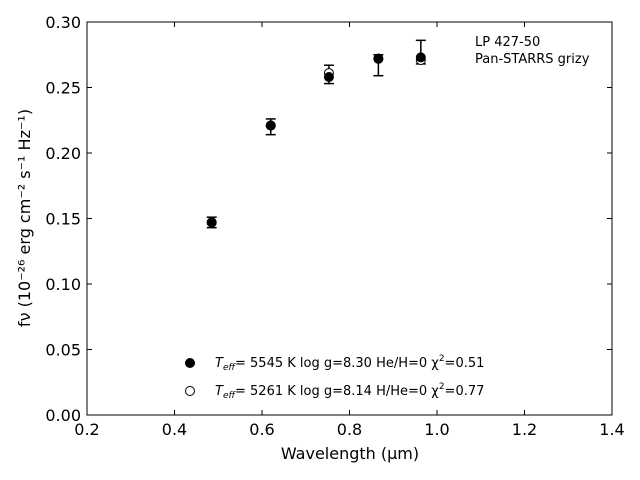 This screenshot has width=640, height=480. What do you see at coordinates (611, 429) in the screenshot?
I see `x-tick-label: 1.4` at bounding box center [611, 429].